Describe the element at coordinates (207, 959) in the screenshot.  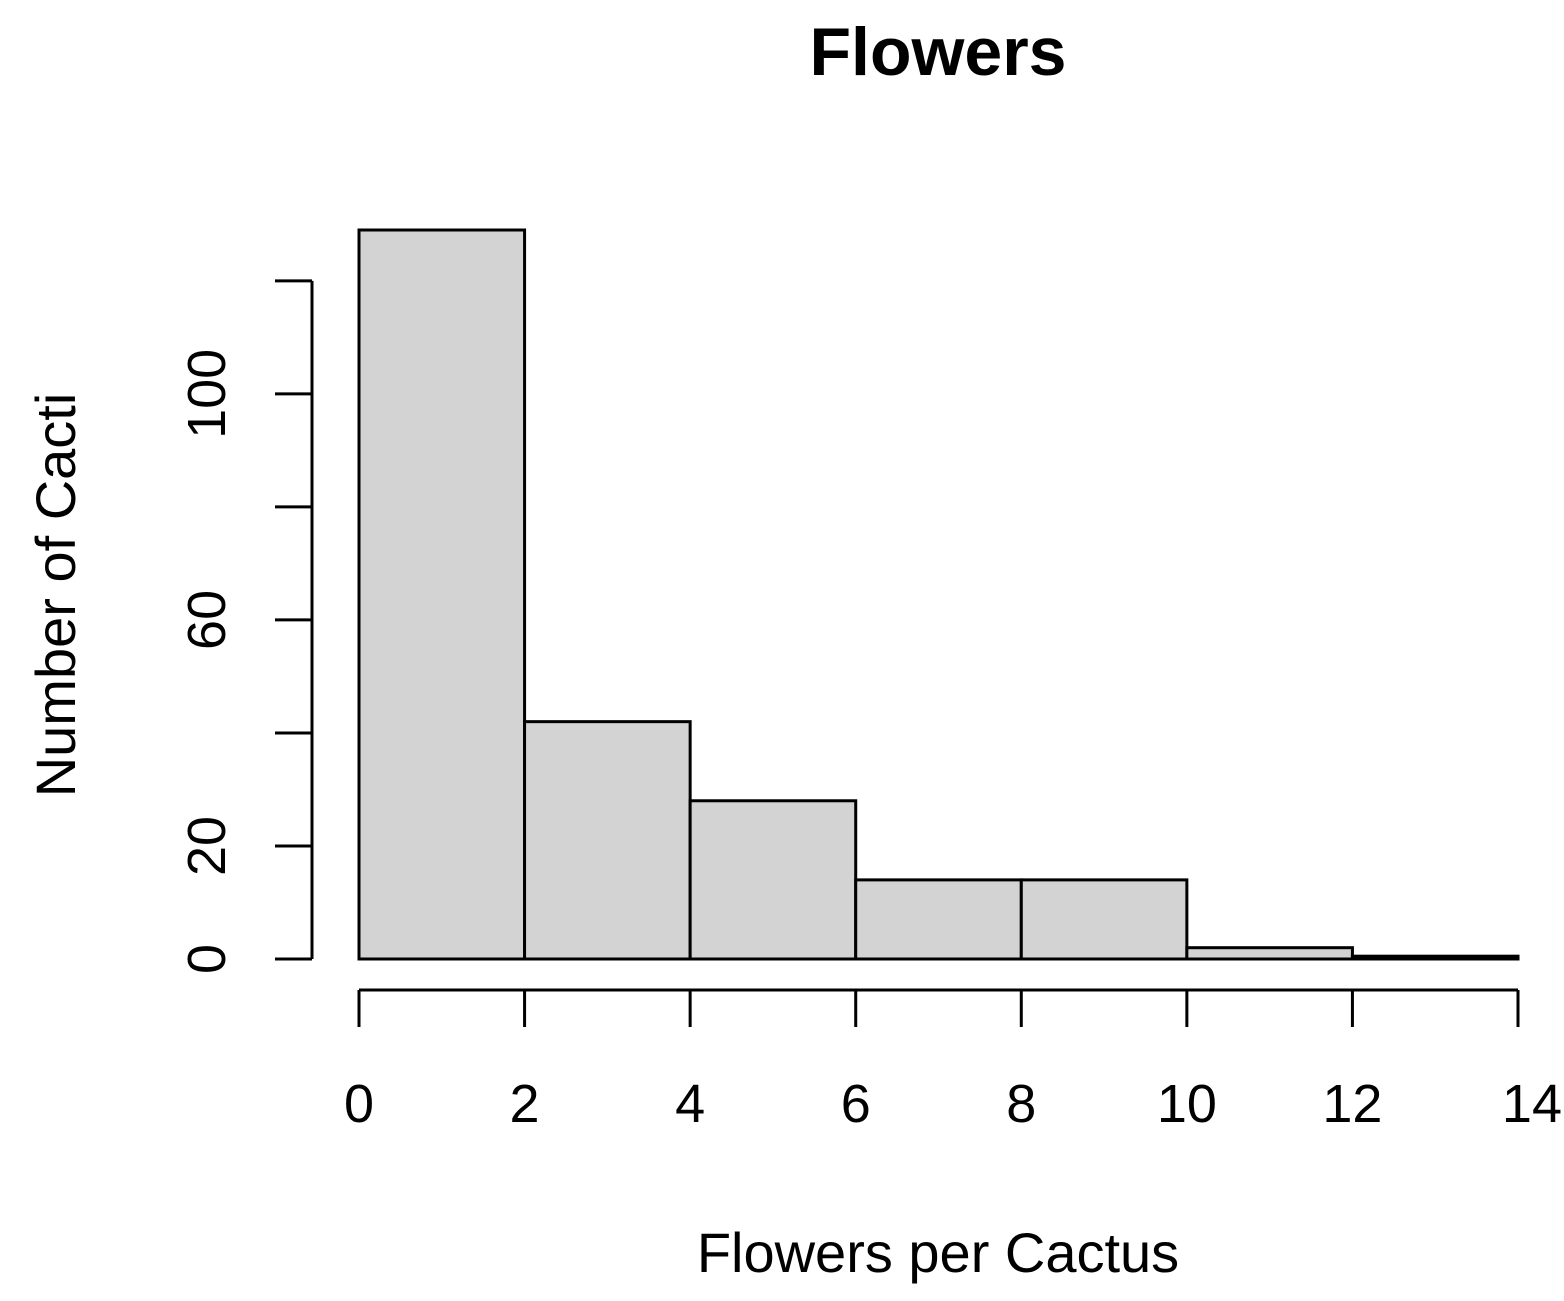
I see `y-tick-label-0: 0` at that location.